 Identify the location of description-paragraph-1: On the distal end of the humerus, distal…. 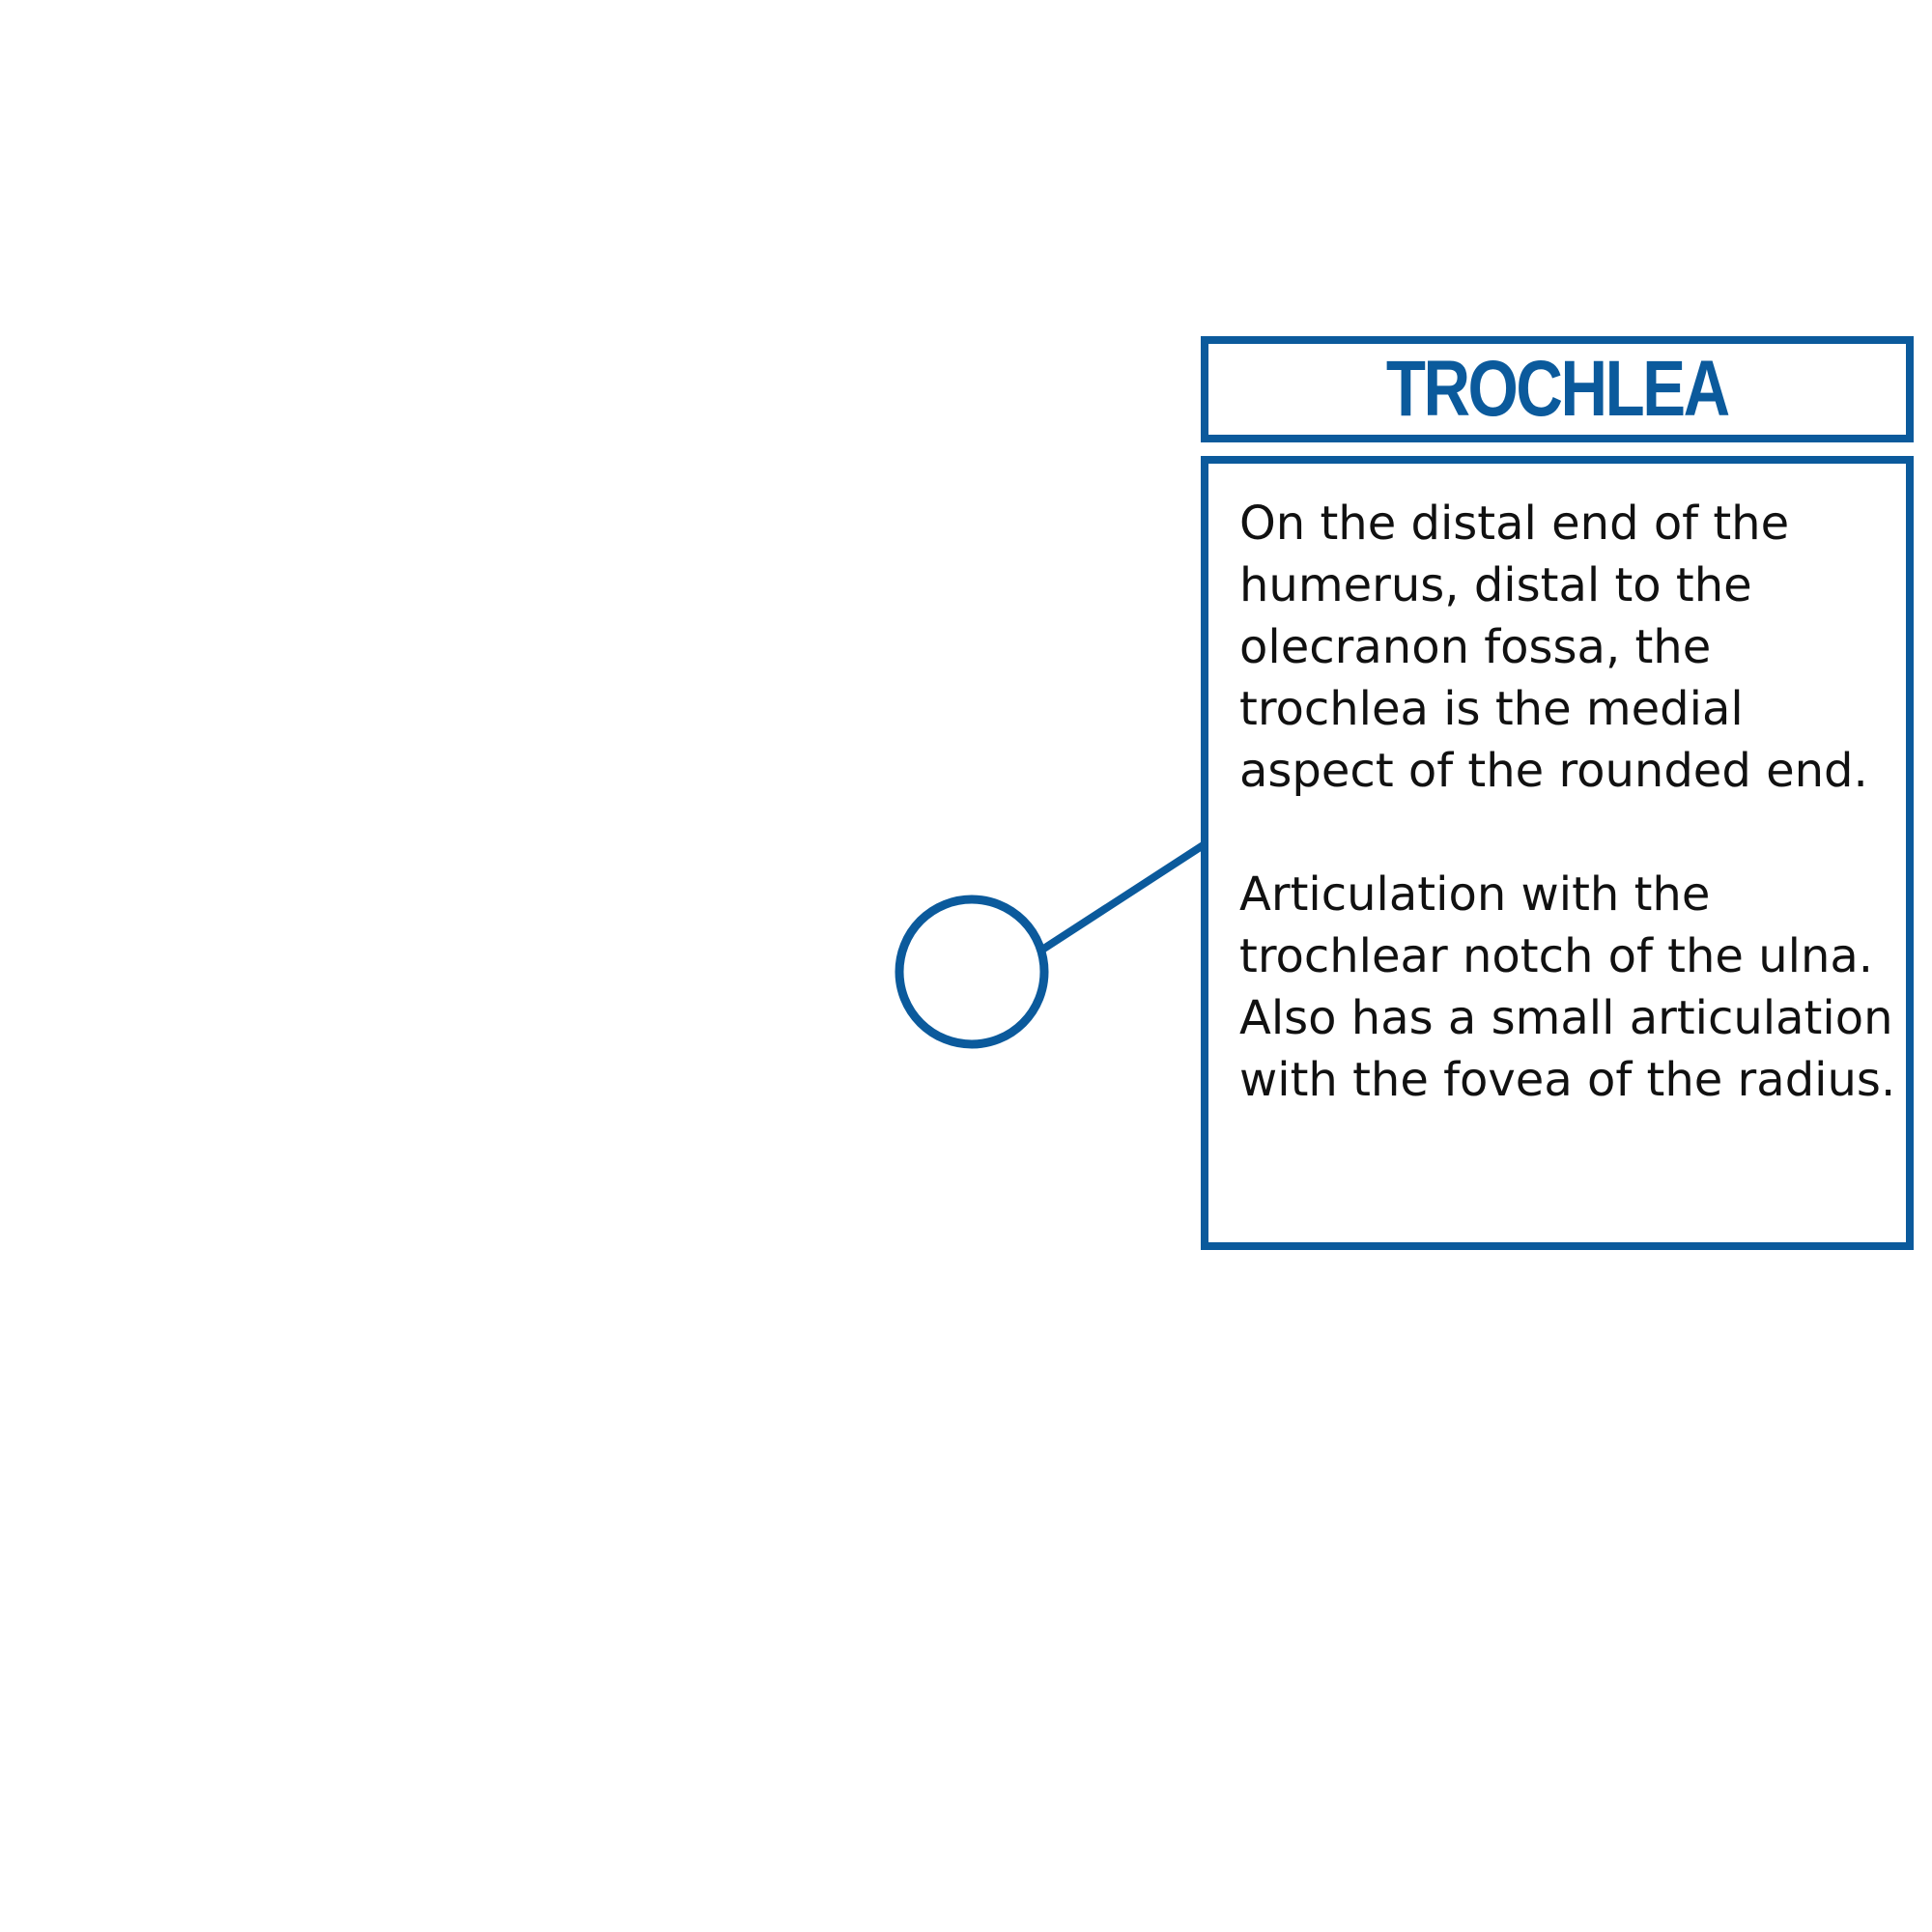
(1553, 647).